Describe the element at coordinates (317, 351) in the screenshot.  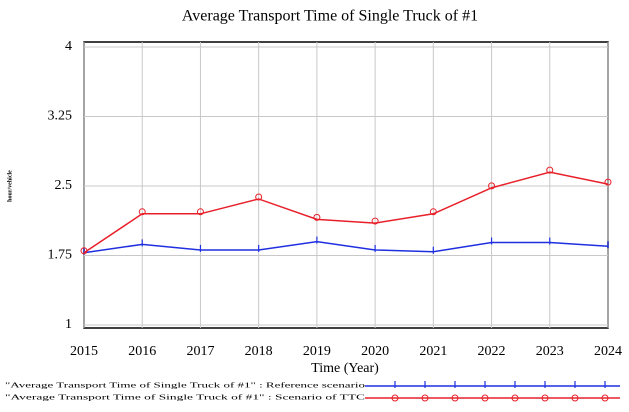
I see `x-tick-label: 2019` at that location.